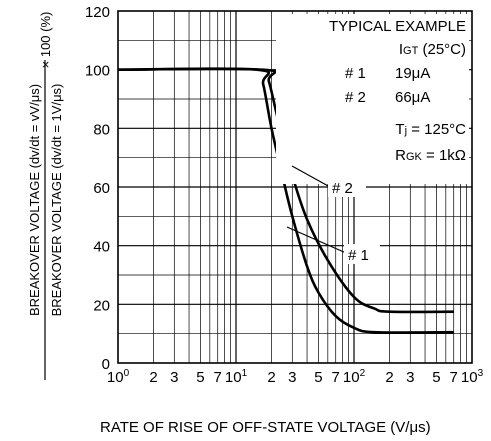 This screenshot has width=491, height=441. I want to click on y-tick-label: 20, so click(101, 305).